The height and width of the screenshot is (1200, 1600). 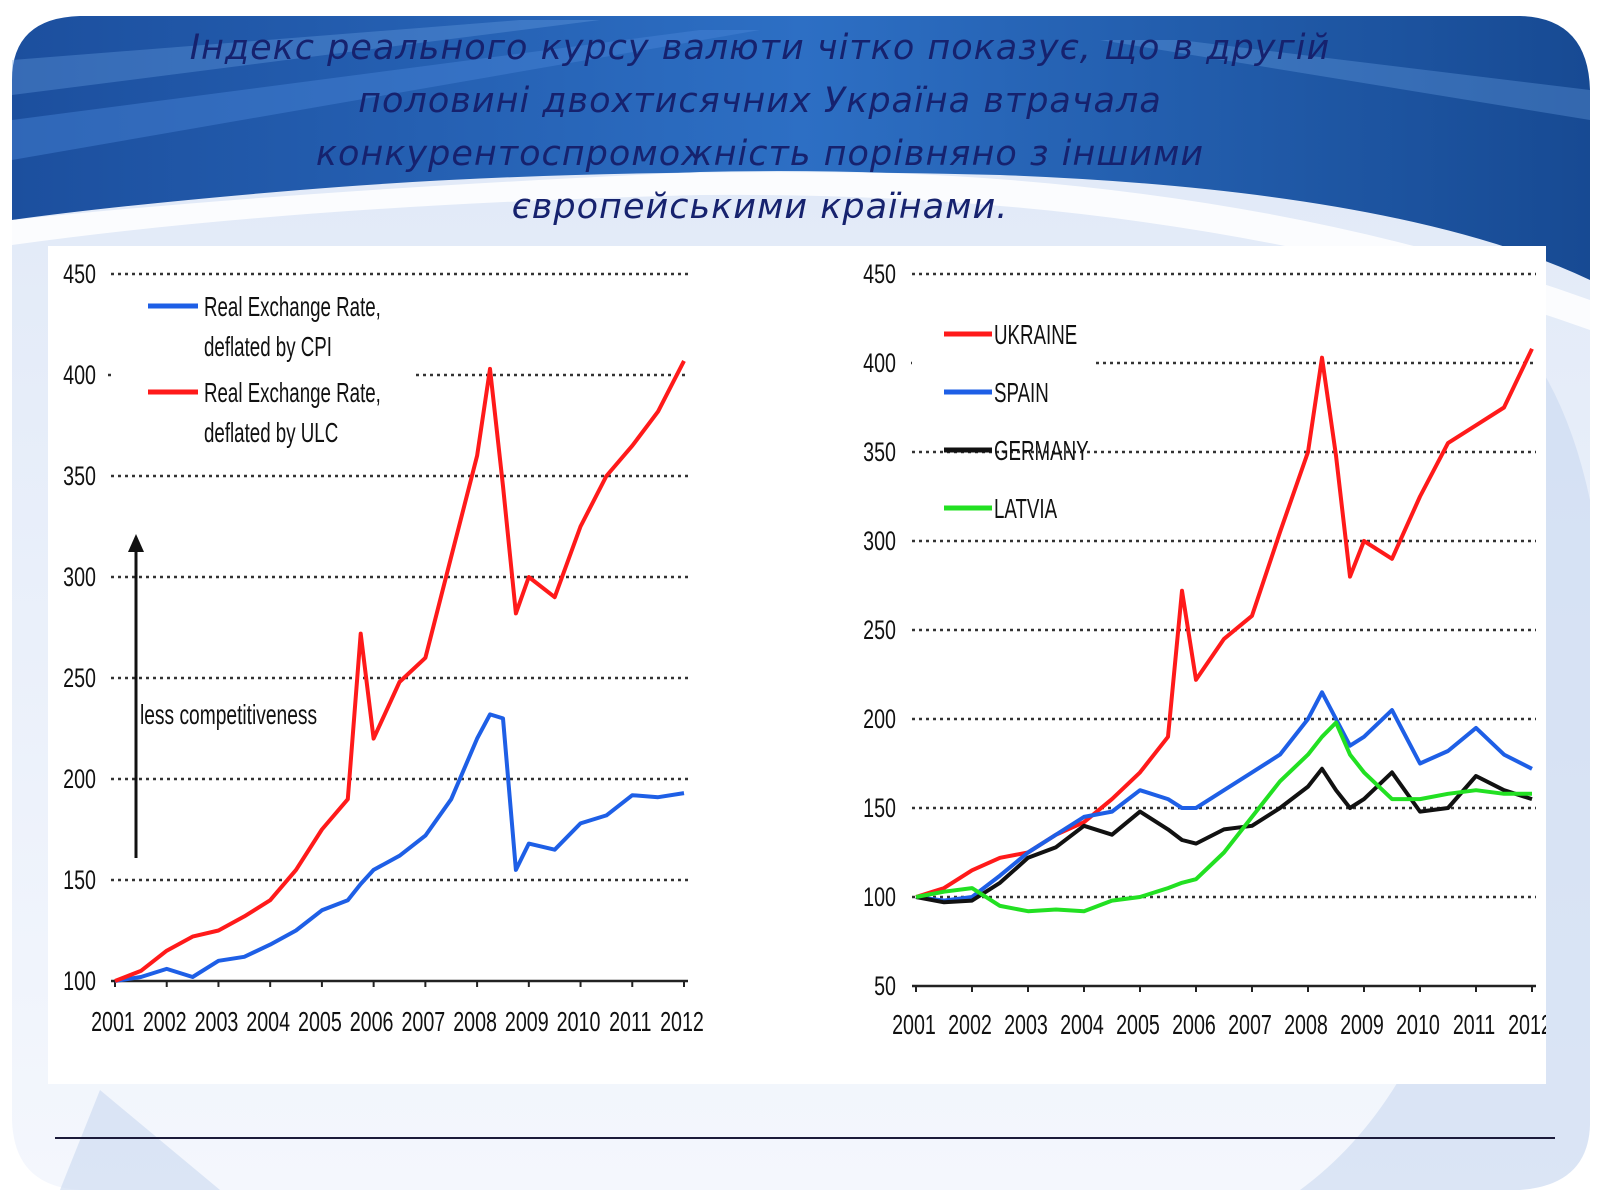 What do you see at coordinates (1035, 334) in the screenshot?
I see `legend-label: UKRAINE` at bounding box center [1035, 334].